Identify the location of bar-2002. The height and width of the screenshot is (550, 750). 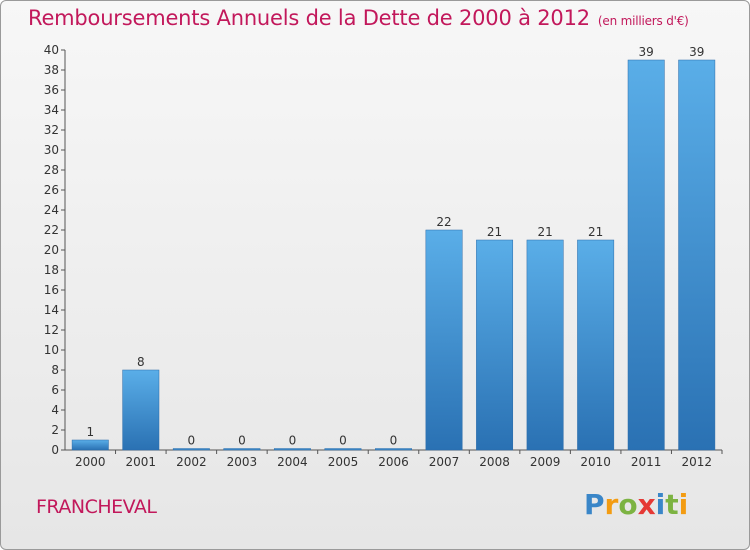
(191, 449).